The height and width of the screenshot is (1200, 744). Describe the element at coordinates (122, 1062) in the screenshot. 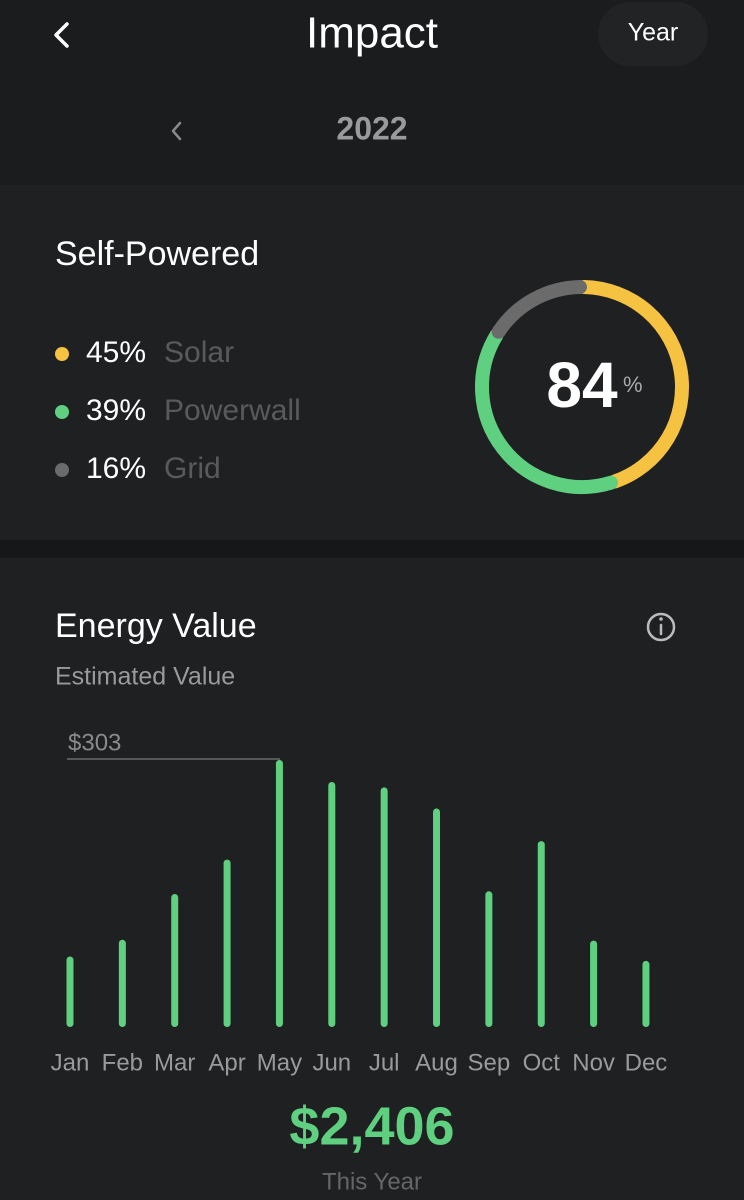

I see `x-tick-label: Feb` at that location.